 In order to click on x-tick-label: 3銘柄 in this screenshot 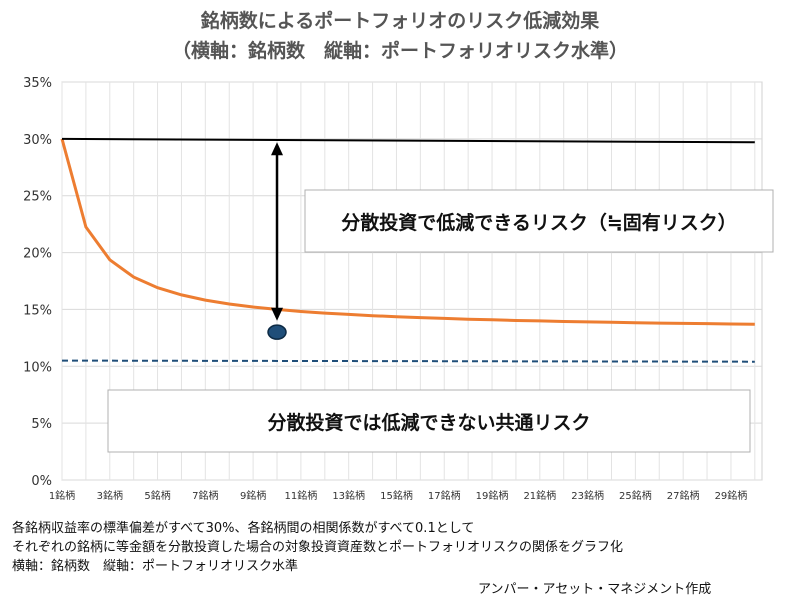, I will do `click(110, 495)`.